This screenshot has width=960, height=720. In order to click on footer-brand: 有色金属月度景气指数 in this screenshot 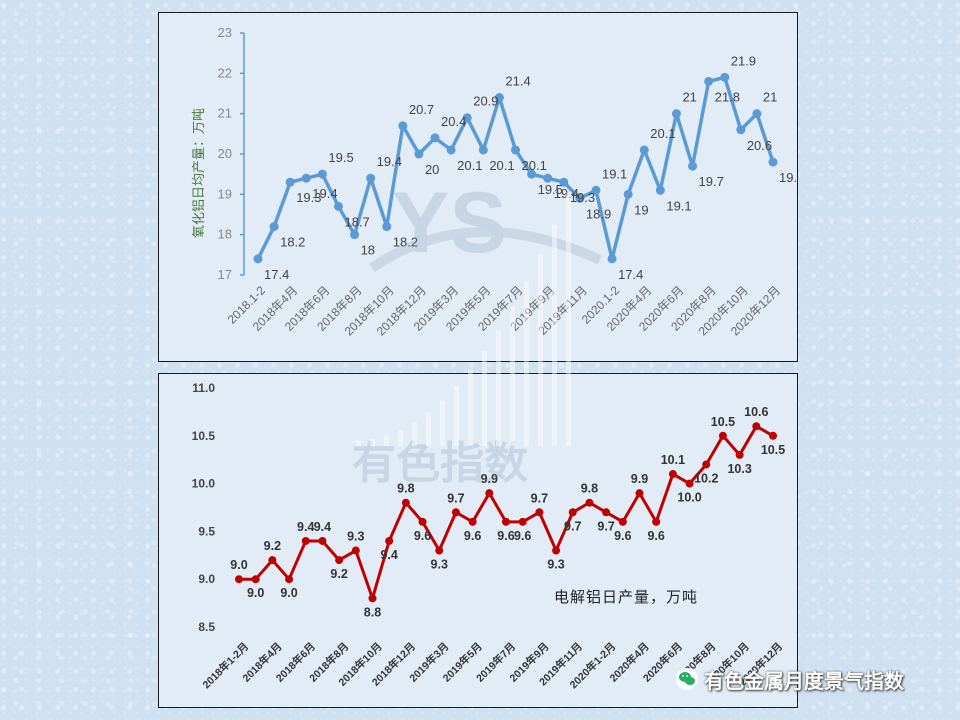, I will do `click(790, 679)`.